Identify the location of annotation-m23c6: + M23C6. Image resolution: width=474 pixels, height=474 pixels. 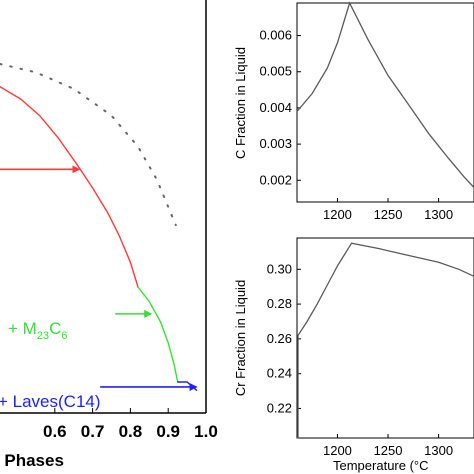
(37, 330).